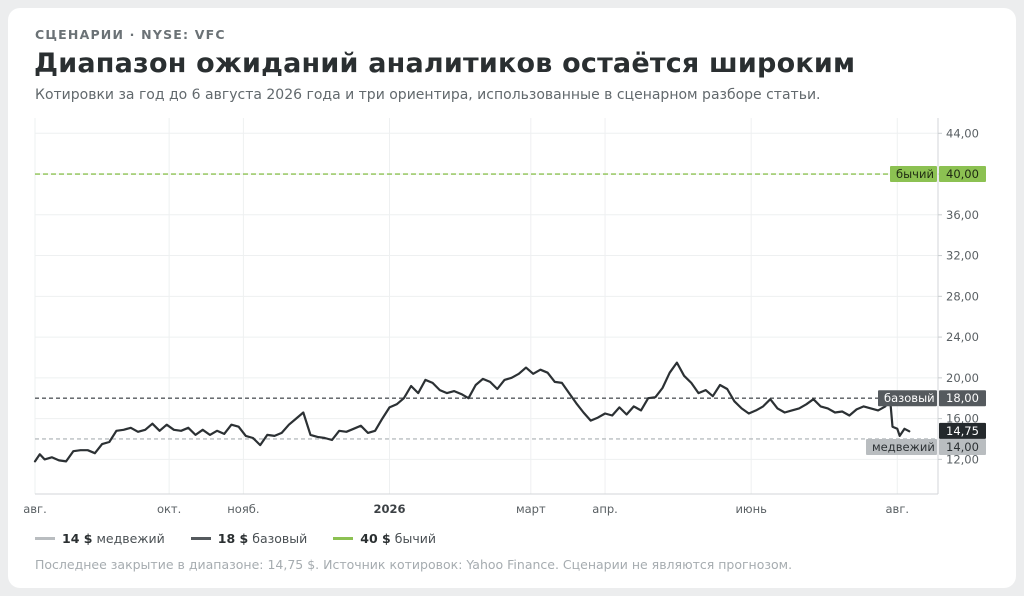 Image resolution: width=1024 pixels, height=596 pixels. Describe the element at coordinates (605, 509) in the screenshot. I see `x-tick-label: апр.` at that location.